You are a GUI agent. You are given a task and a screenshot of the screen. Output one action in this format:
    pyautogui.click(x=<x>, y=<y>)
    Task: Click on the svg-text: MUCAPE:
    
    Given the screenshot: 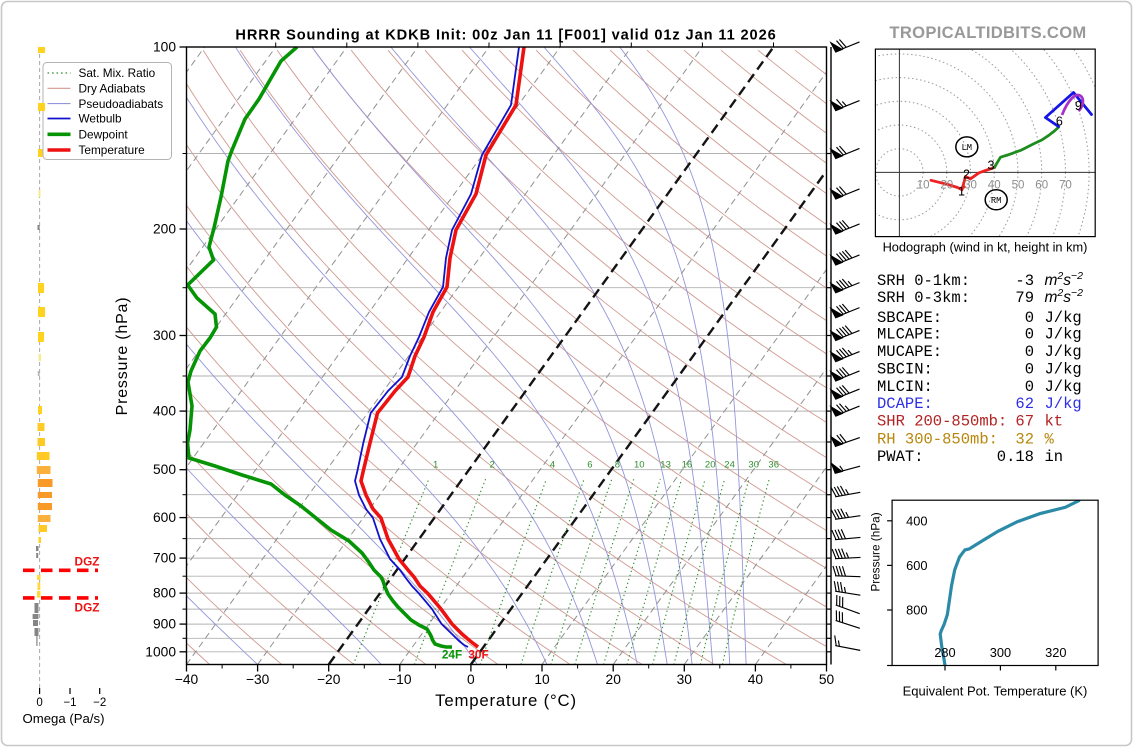 What is the action you would take?
    pyautogui.click(x=909, y=352)
    